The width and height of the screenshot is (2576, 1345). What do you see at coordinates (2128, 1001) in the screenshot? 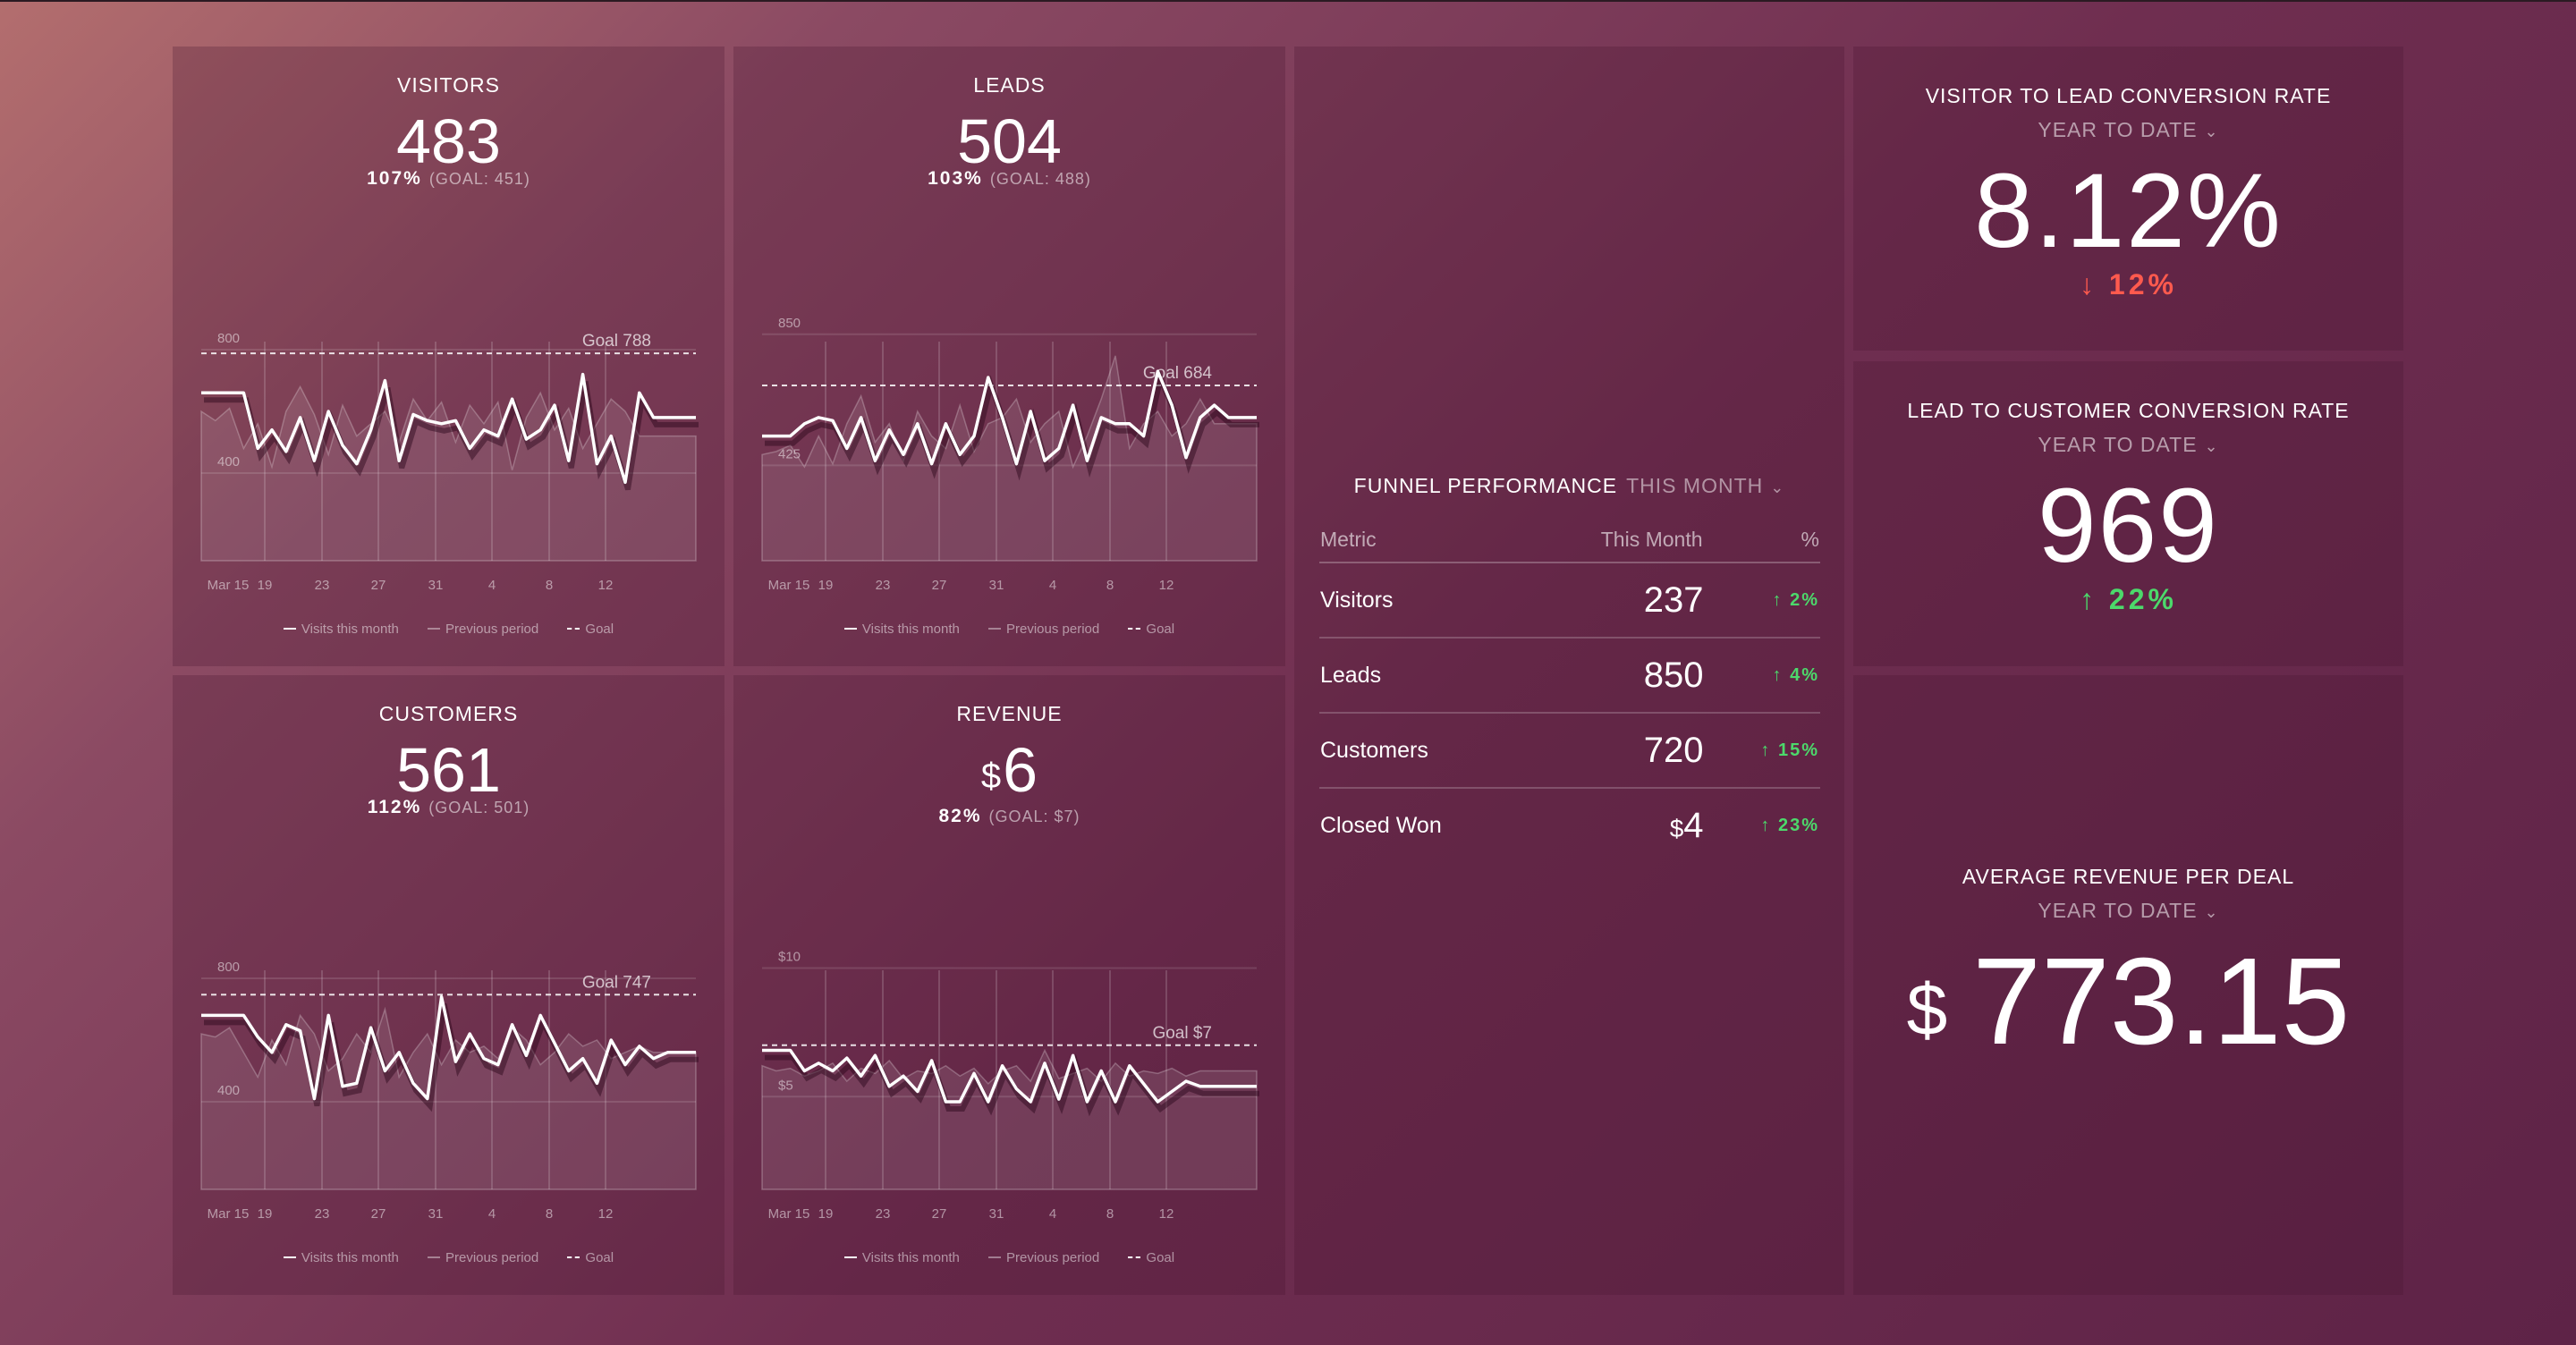
I see `kpi-value: $773.15` at bounding box center [2128, 1001].